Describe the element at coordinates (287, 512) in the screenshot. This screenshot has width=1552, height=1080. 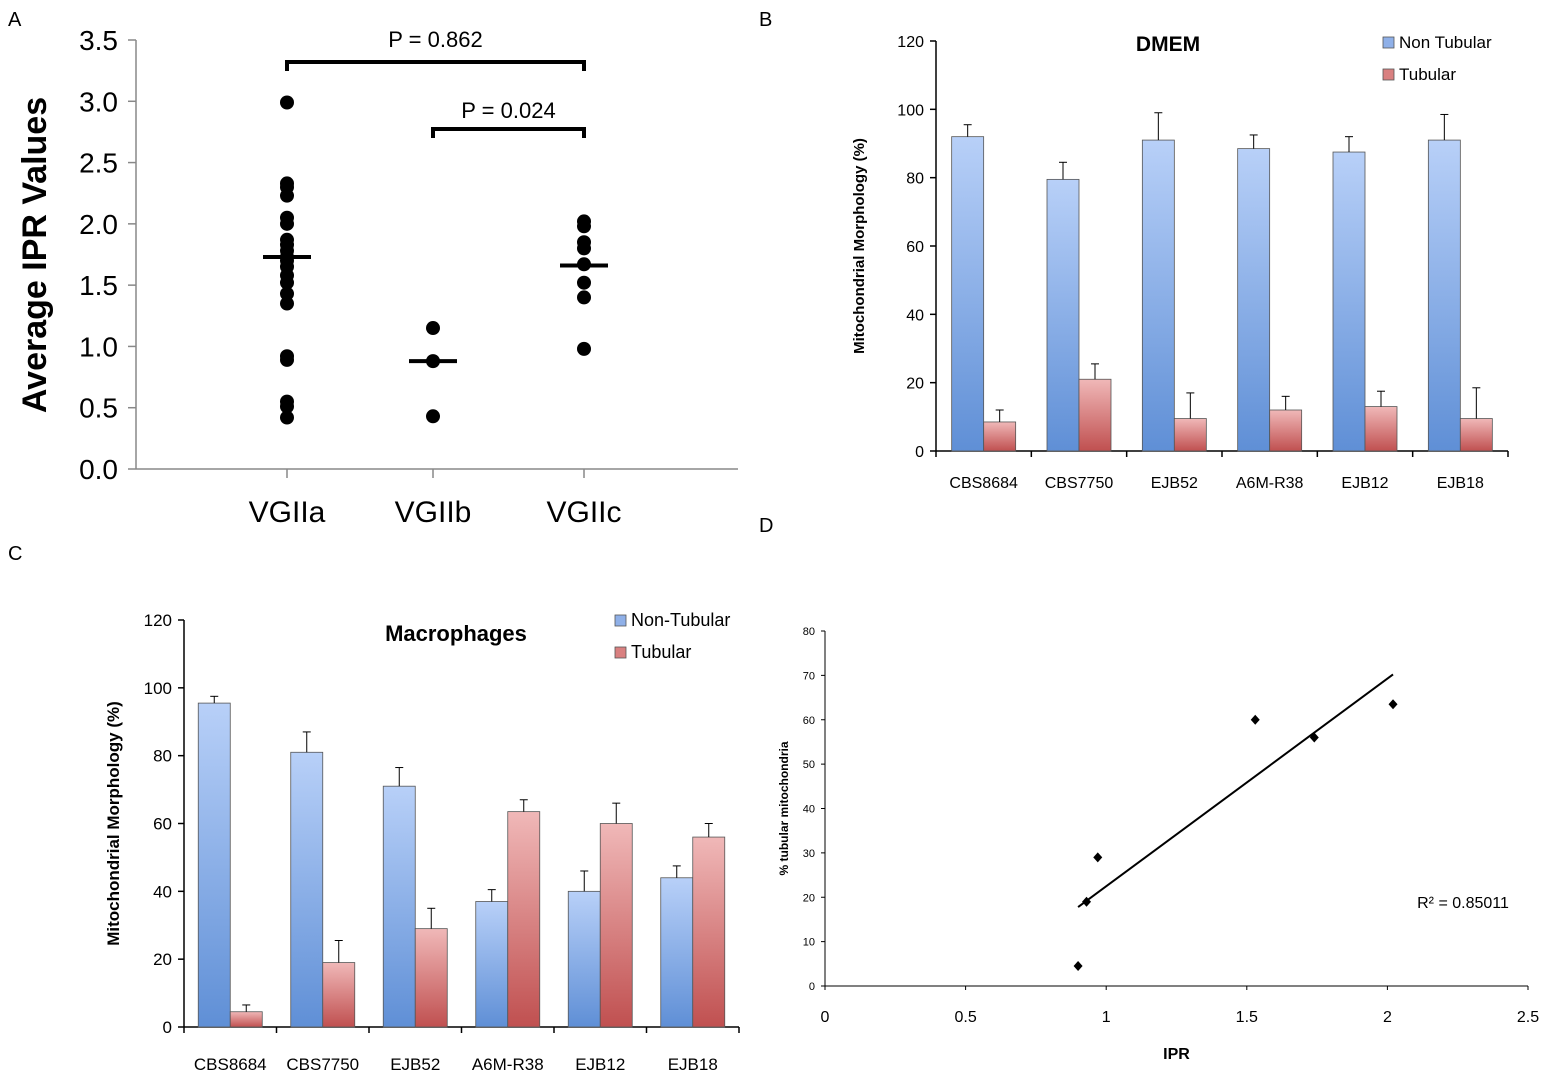
I see `x-tick-label: VGIIa` at that location.